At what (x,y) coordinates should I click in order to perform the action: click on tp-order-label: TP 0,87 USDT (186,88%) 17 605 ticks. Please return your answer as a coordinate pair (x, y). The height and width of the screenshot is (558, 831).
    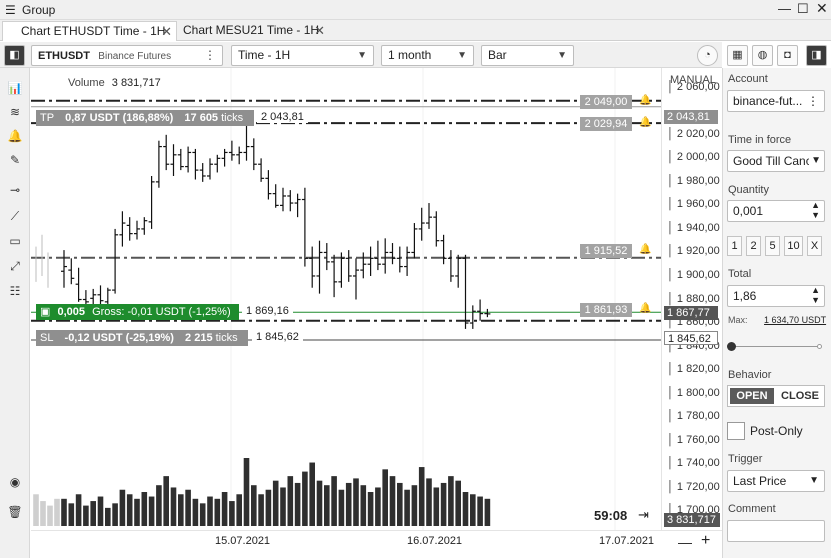
    Looking at the image, I should click on (145, 118).